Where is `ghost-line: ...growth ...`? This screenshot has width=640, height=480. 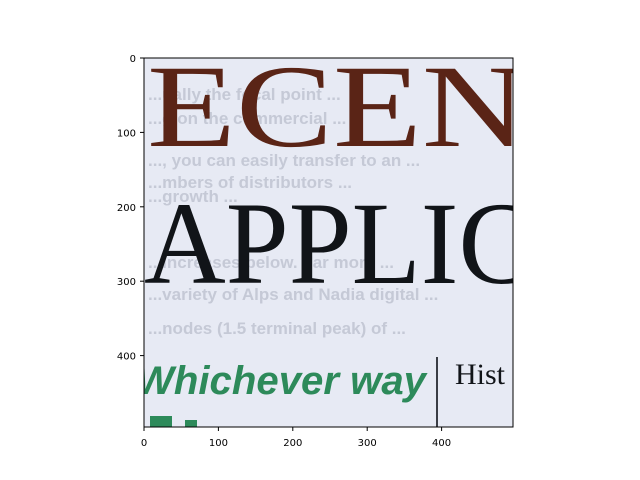
ghost-line: ...growth ... is located at coordinates (193, 196).